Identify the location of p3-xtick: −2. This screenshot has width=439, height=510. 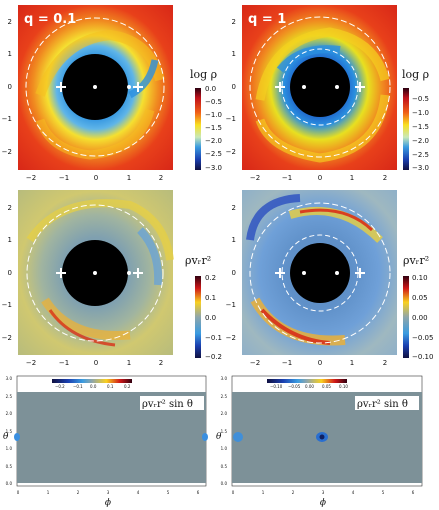
(31, 363).